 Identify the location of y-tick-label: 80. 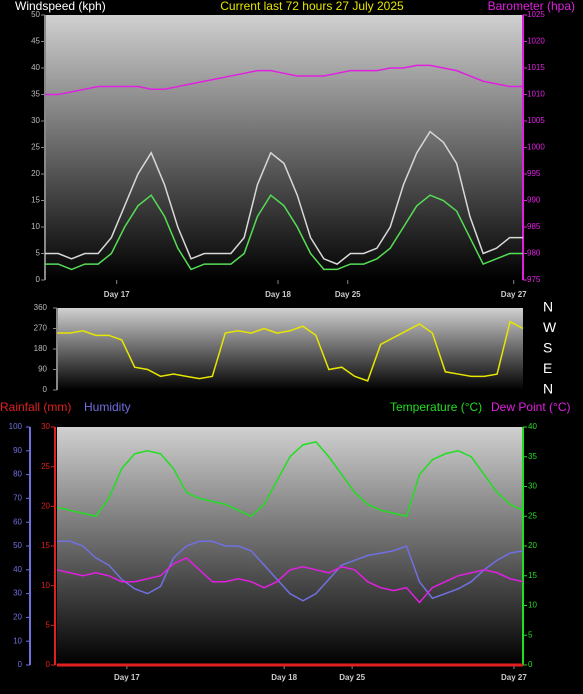
(17, 474).